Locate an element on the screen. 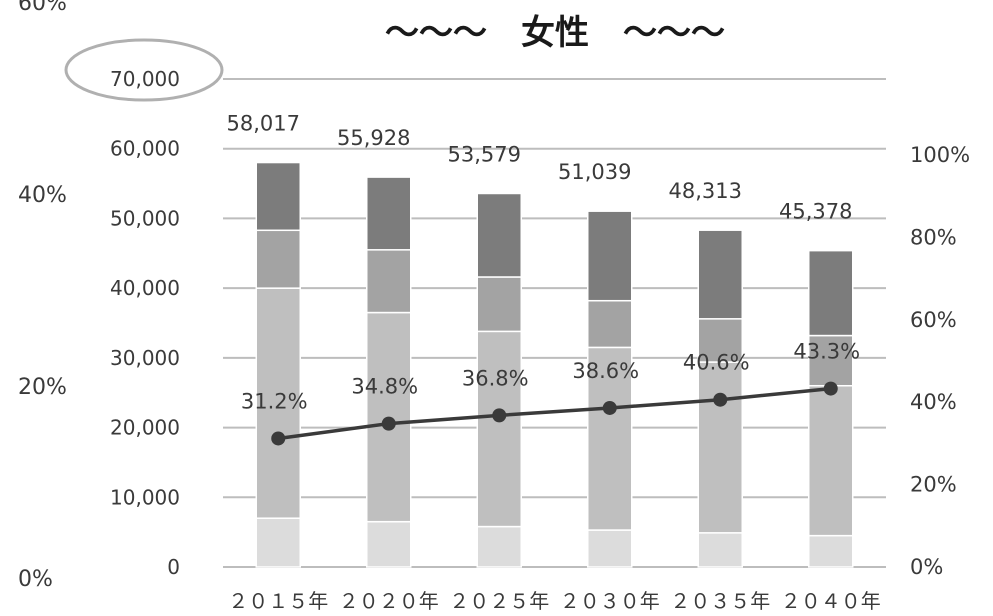 The height and width of the screenshot is (616, 993). x-tick-label: ２０１５年 is located at coordinates (278, 601).